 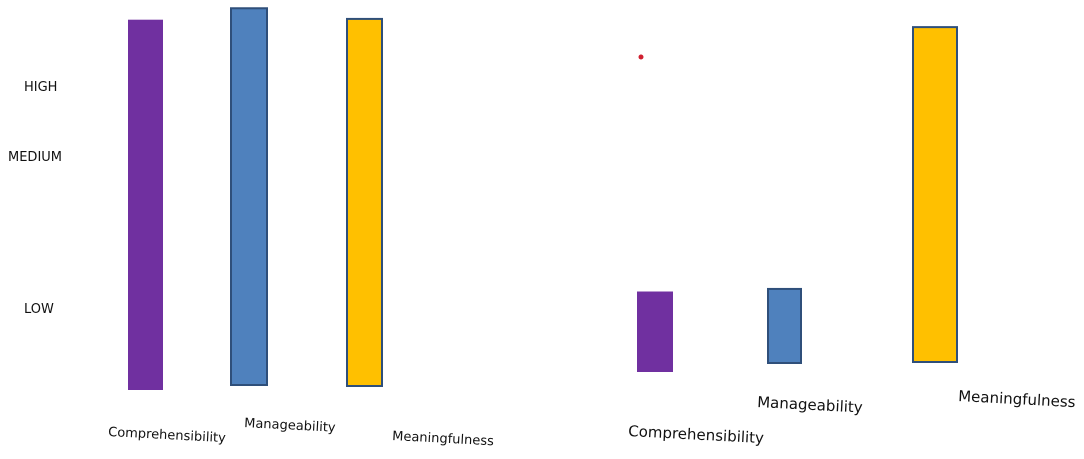 What do you see at coordinates (41, 87) in the screenshot?
I see `level-label-high: HIGH` at bounding box center [41, 87].